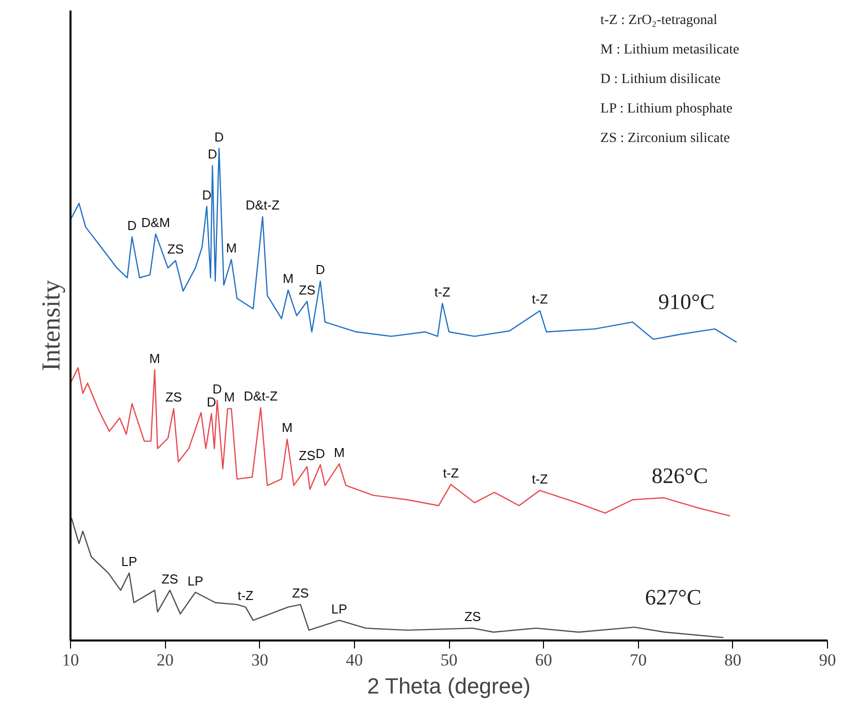 Image resolution: width=857 pixels, height=720 pixels. I want to click on x-tick-label: 30, so click(259, 660).